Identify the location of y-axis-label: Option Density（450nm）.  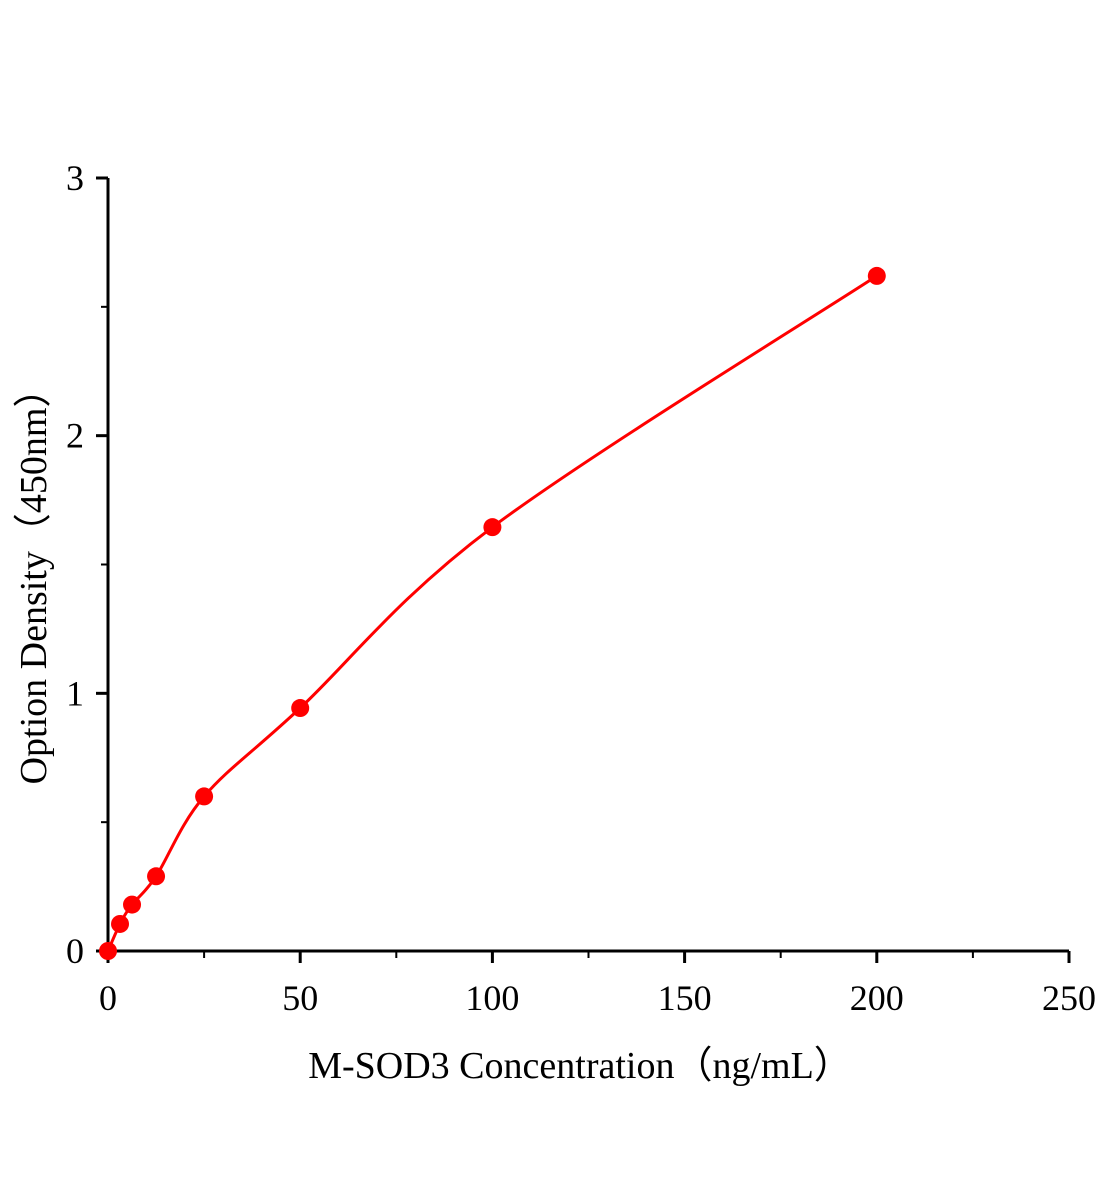
(34, 577).